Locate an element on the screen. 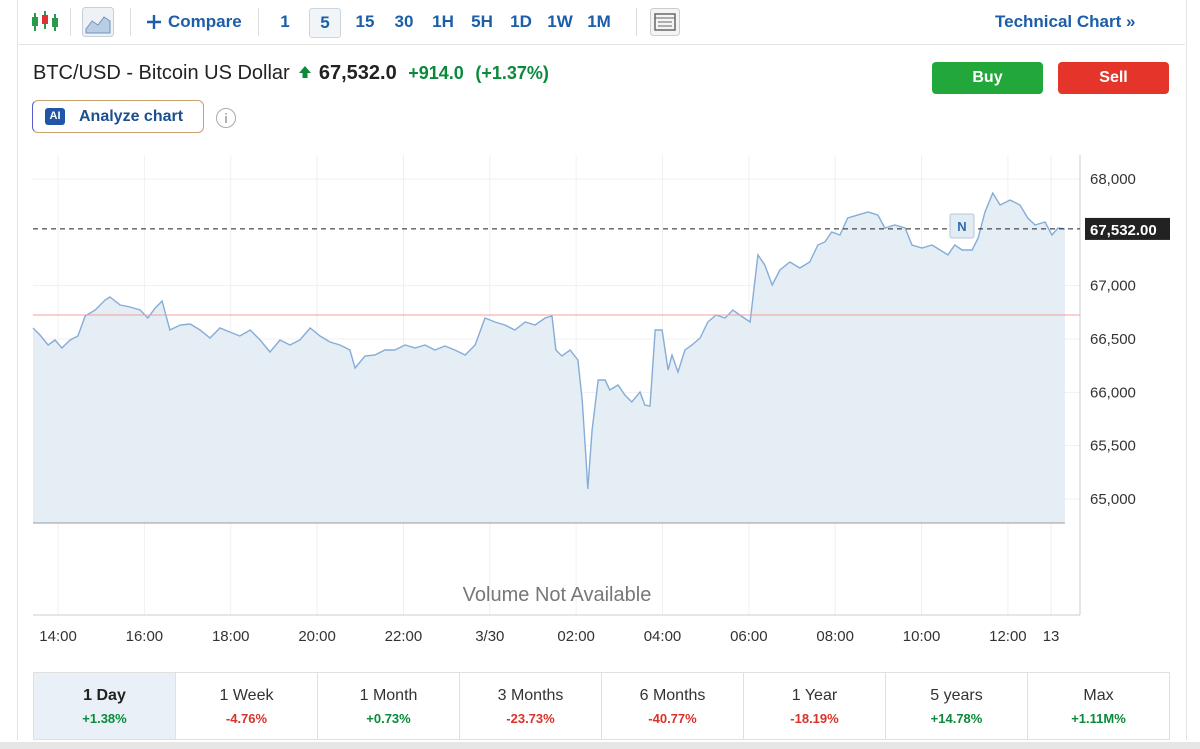 The width and height of the screenshot is (1200, 749). y-tick-label: 67,000 is located at coordinates (1113, 286).